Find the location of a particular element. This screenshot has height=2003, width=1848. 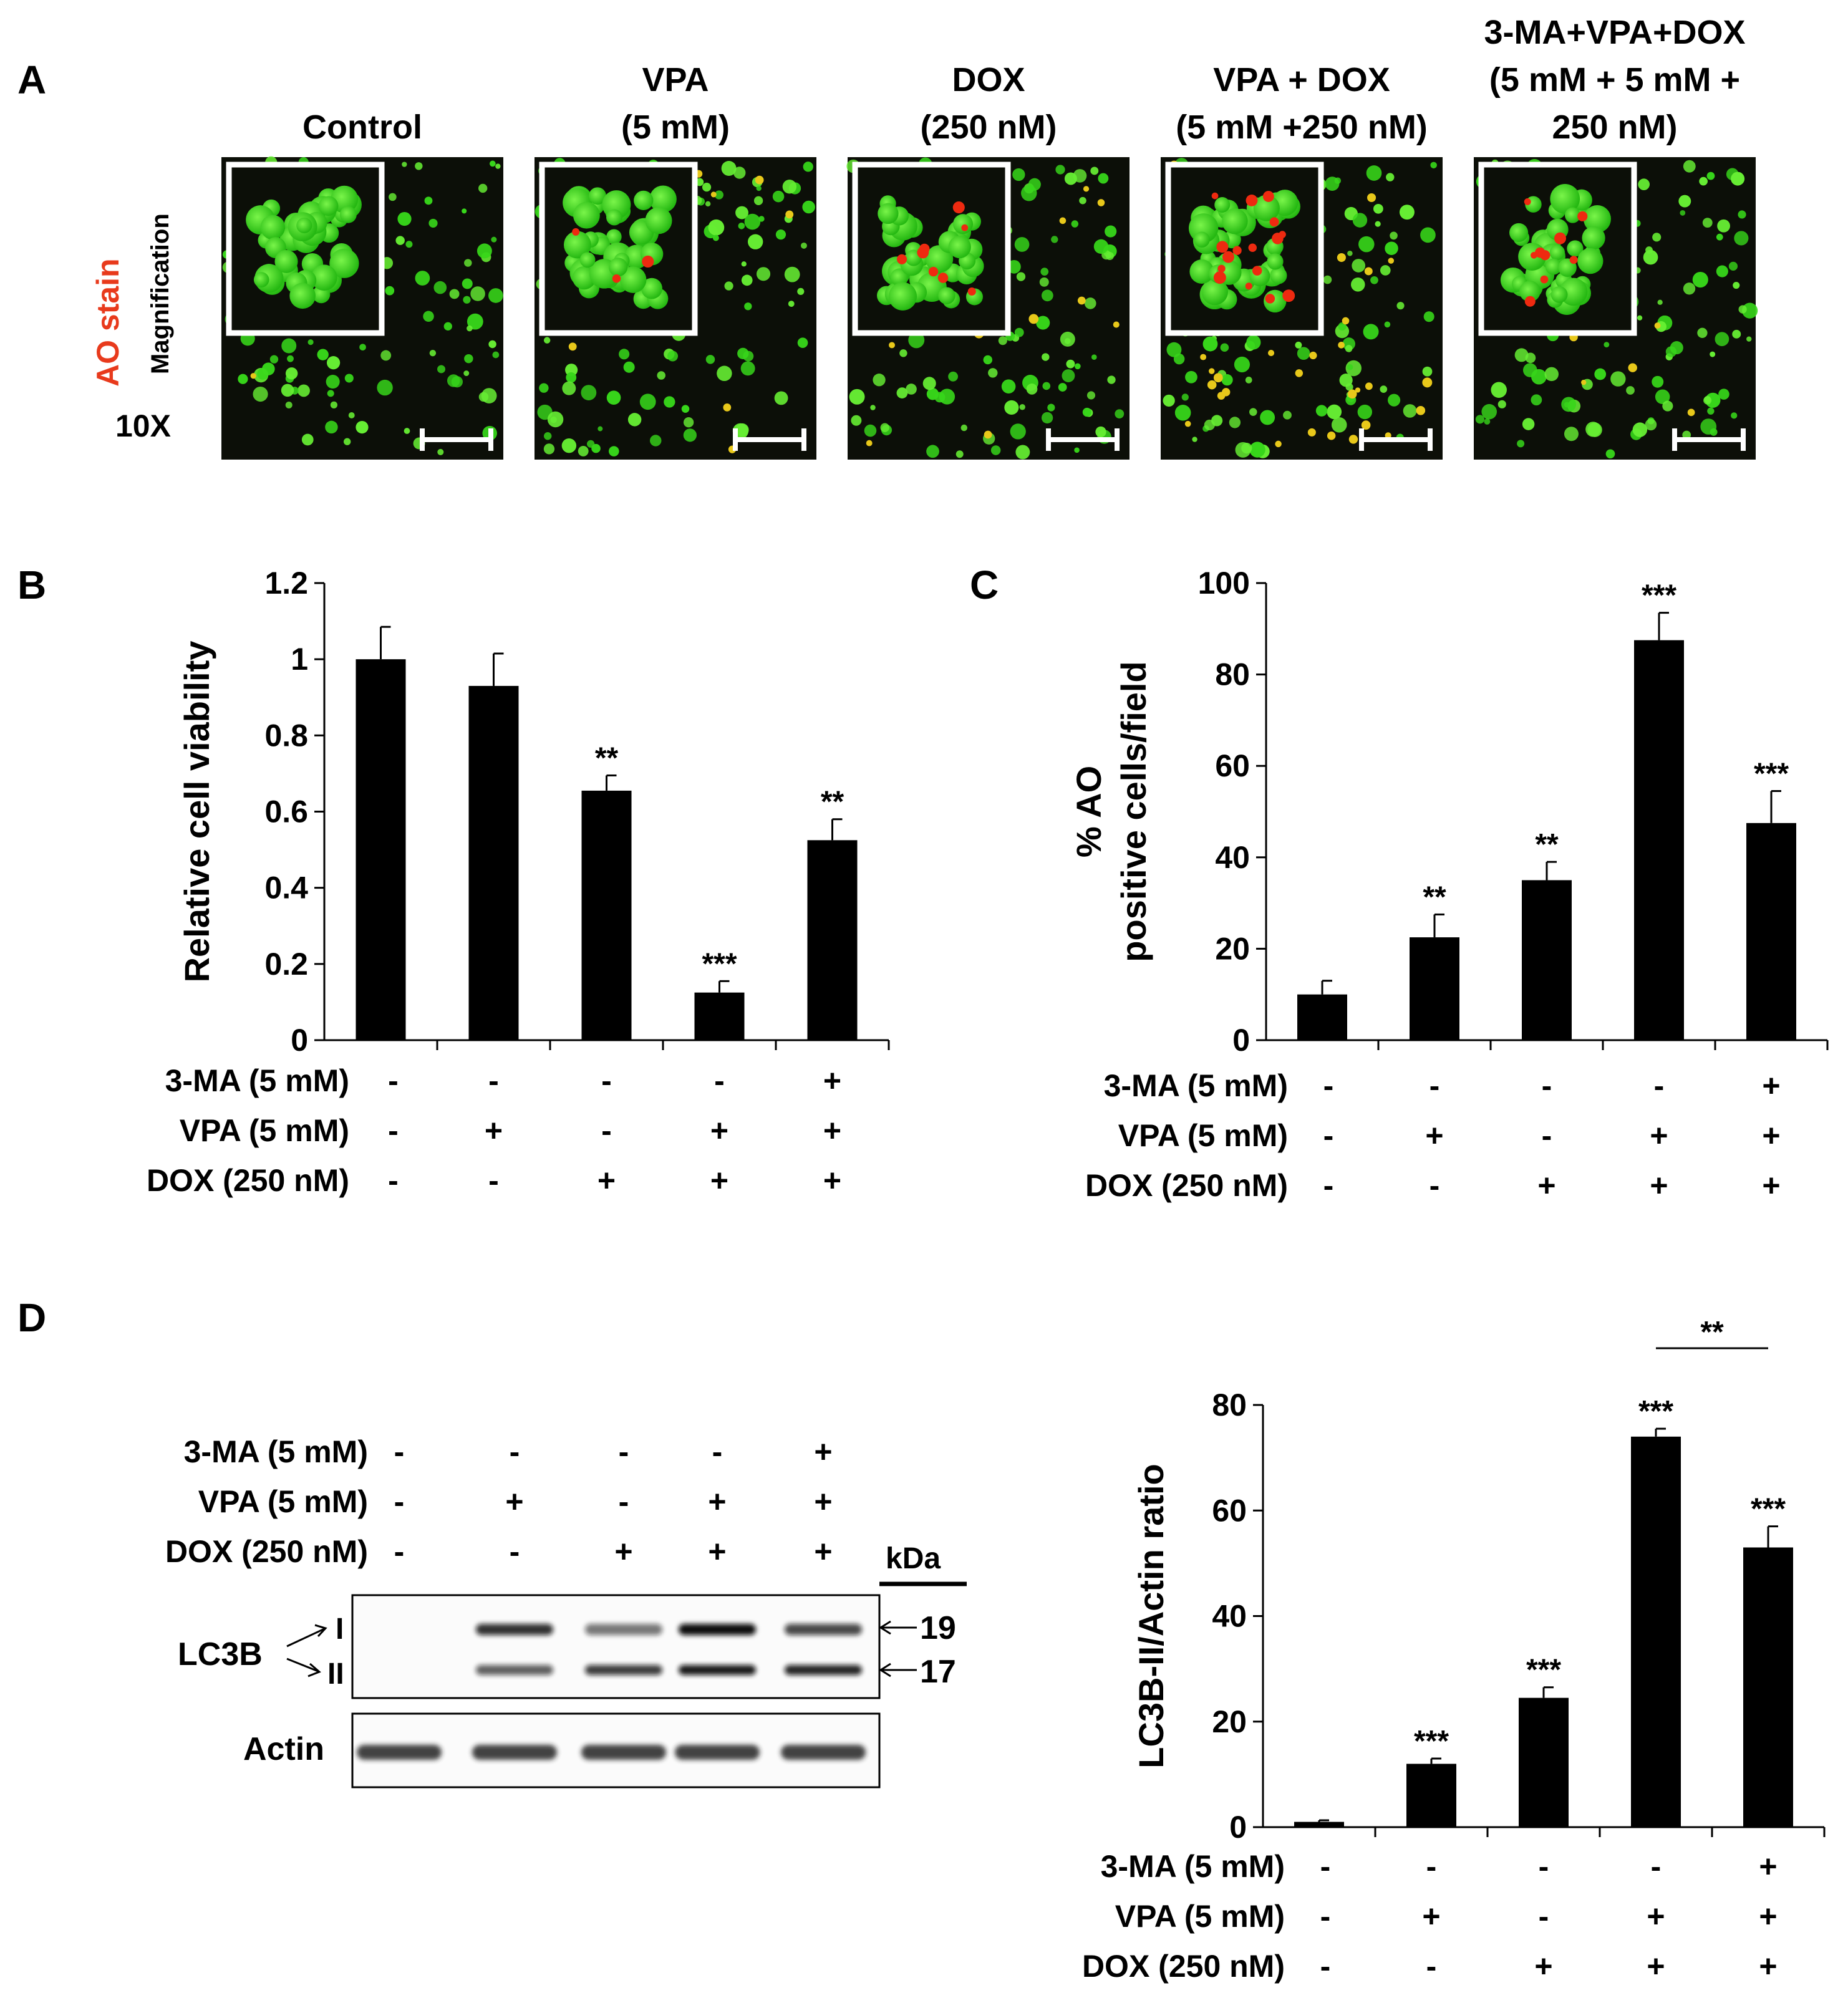

condition-label-2: DOX (250 nM) is located at coordinates (1186, 1186).